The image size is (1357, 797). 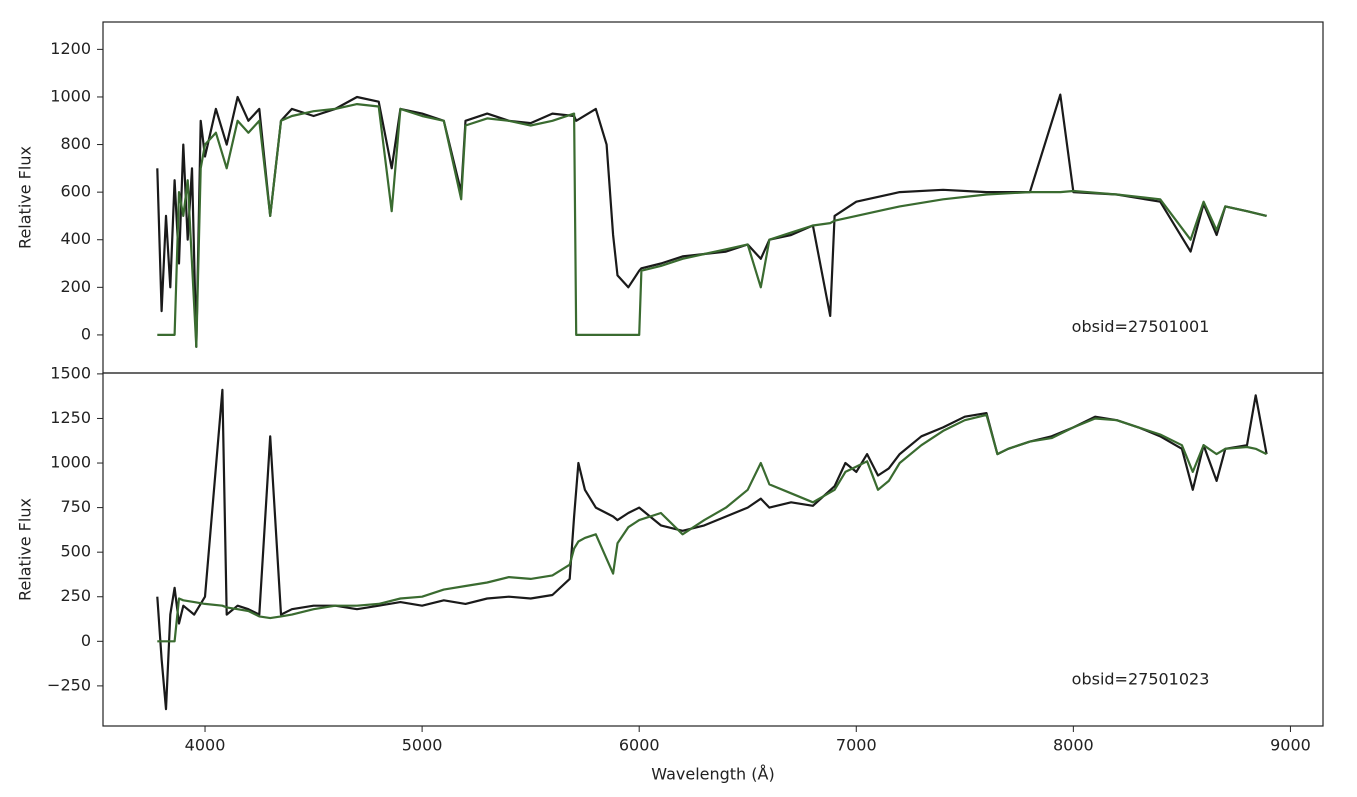 What do you see at coordinates (69, 684) in the screenshot?
I see `y-tick-label: −250` at bounding box center [69, 684].